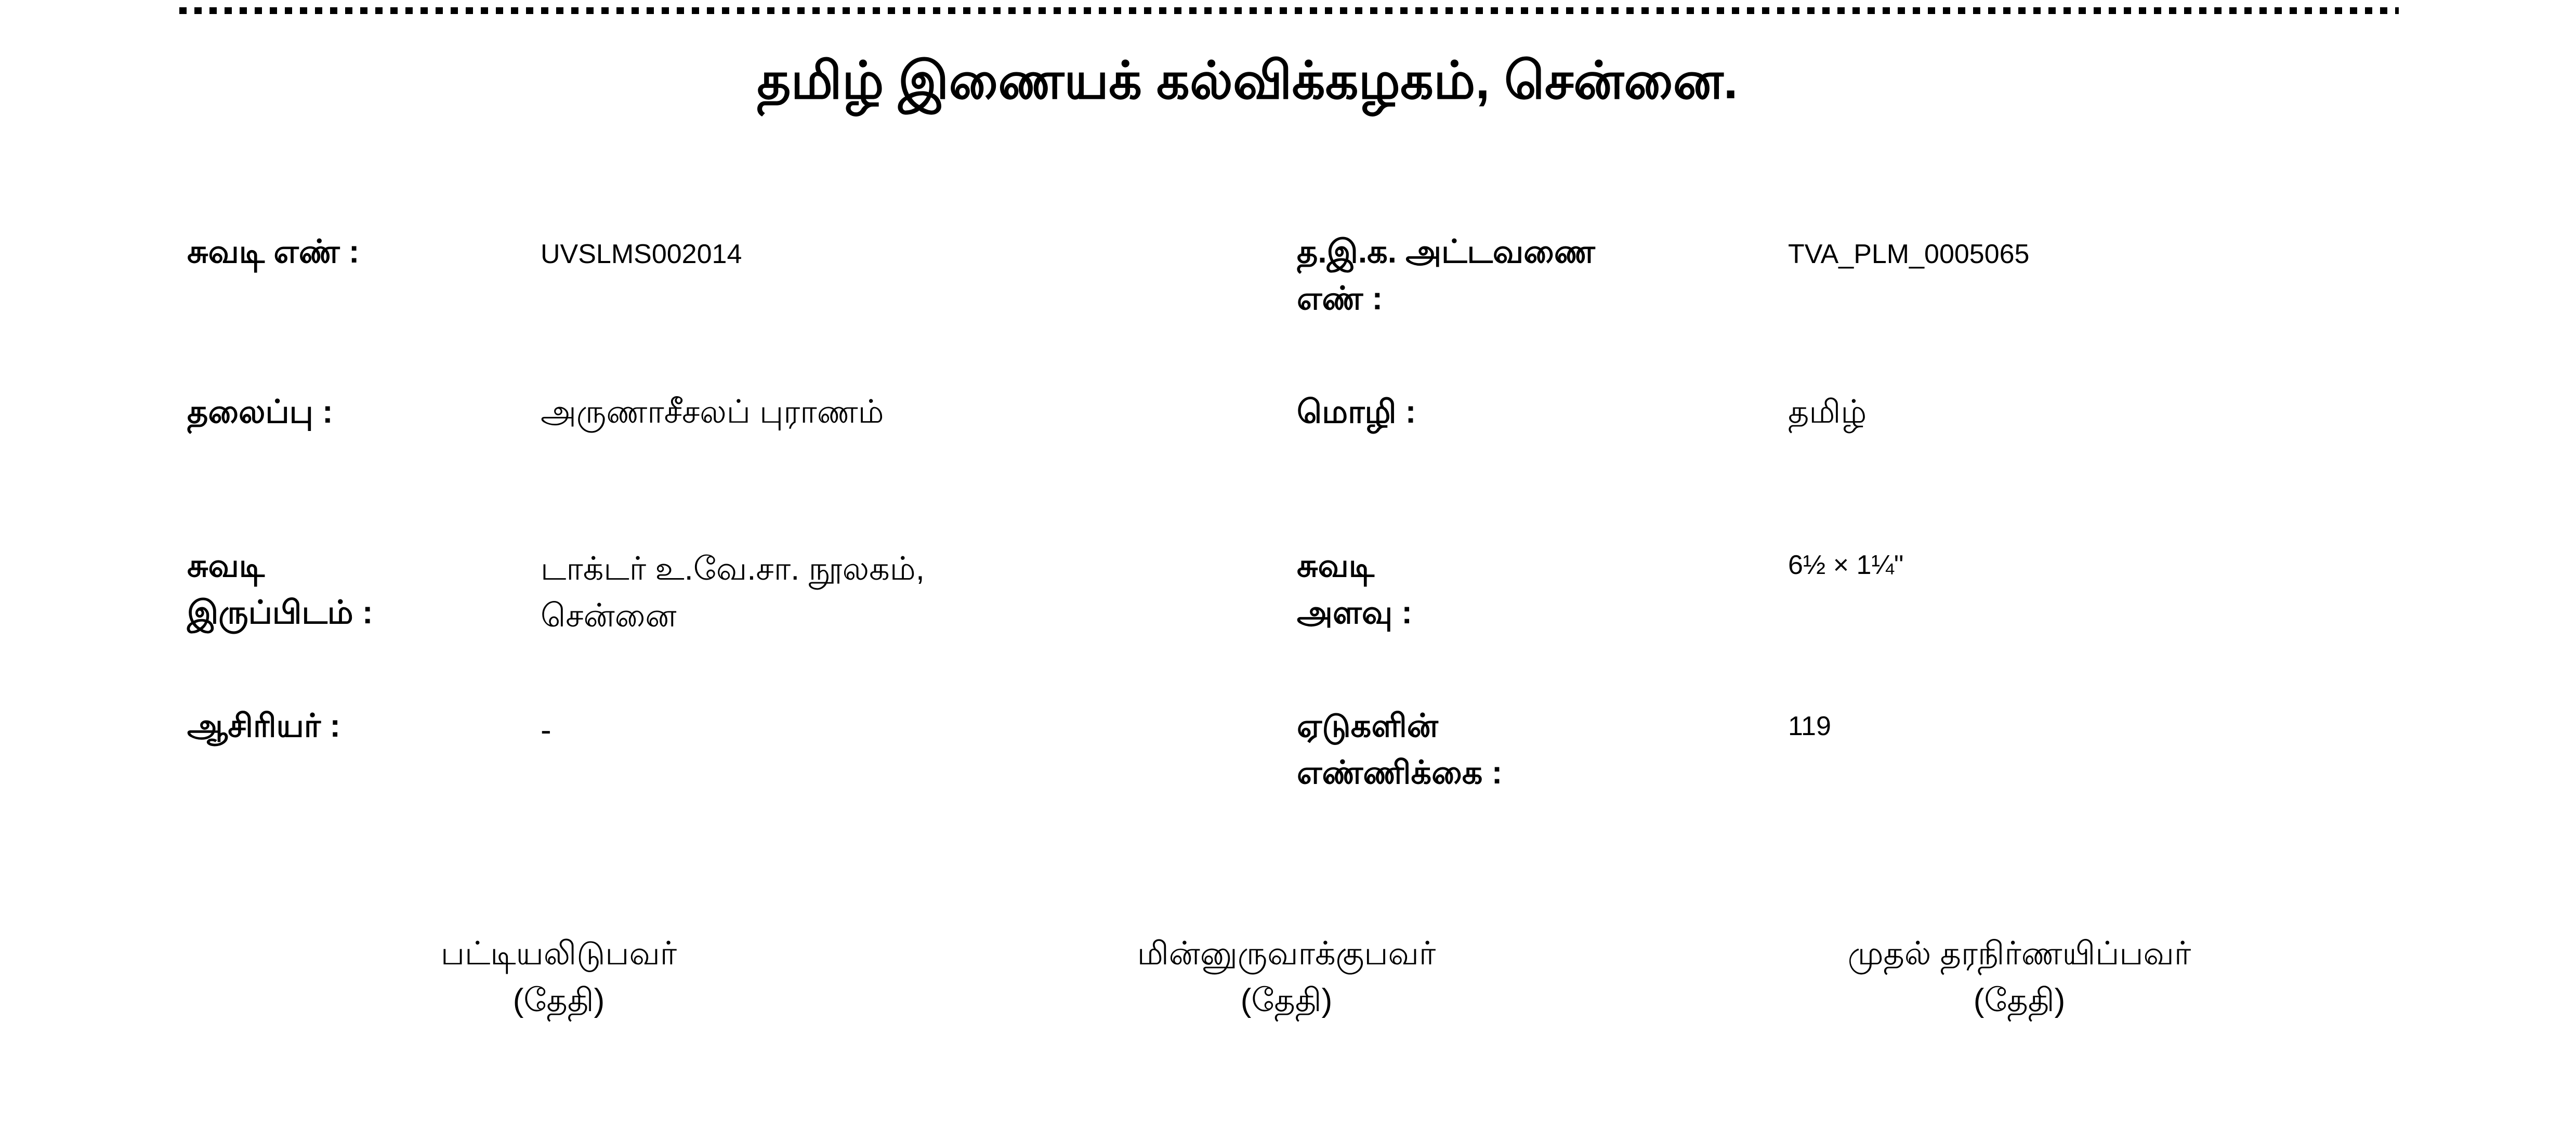 The height and width of the screenshot is (1125, 2576). Describe the element at coordinates (273, 252) in the screenshot. I see `field-label-manuscript-number: சுவடி எண் :` at that location.